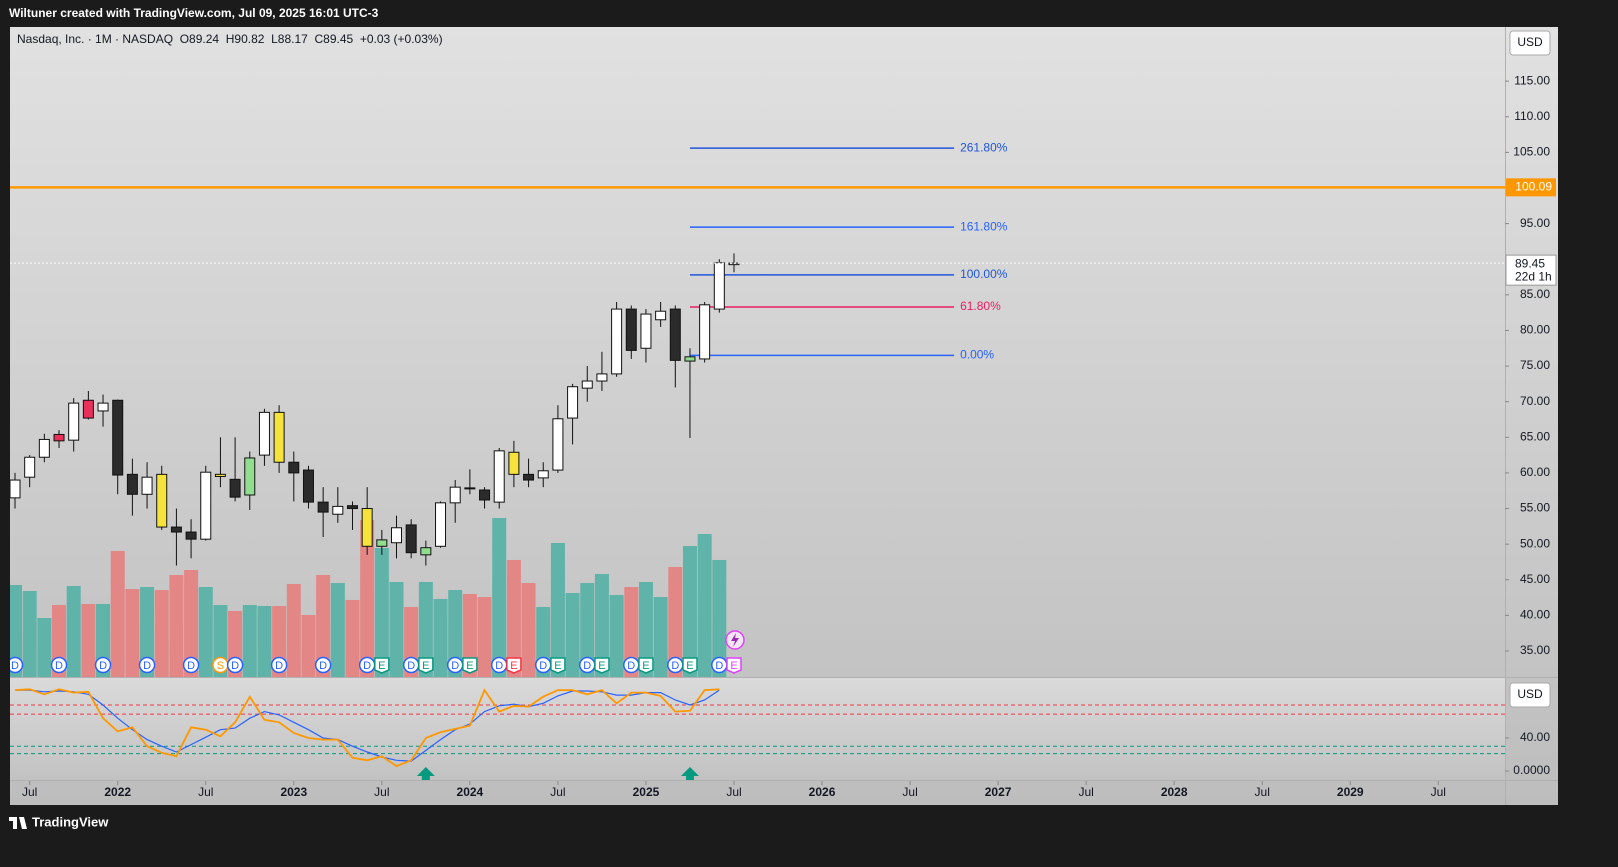 The width and height of the screenshot is (1618, 867). I want to click on y-tick-label: 60.00, so click(1535, 472).